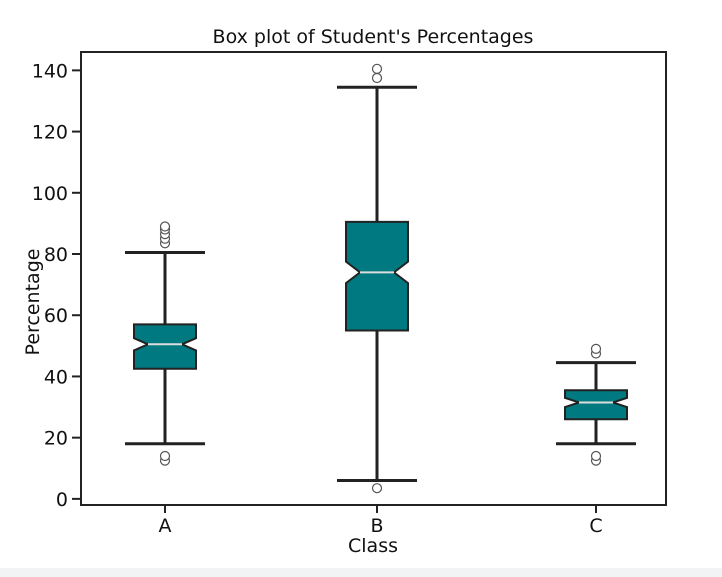 This screenshot has width=722, height=577. What do you see at coordinates (373, 546) in the screenshot?
I see `x-axis-label: Class` at bounding box center [373, 546].